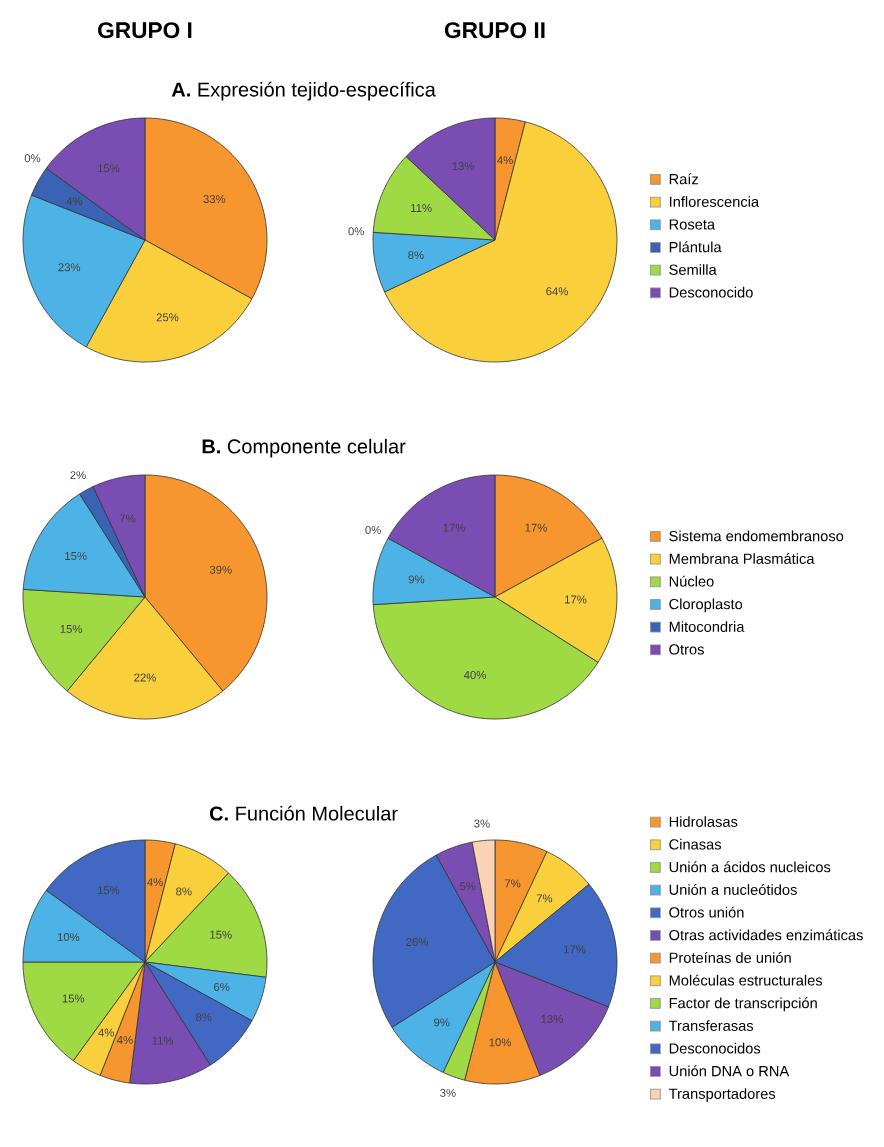 This screenshot has width=884, height=1147. I want to click on legend-label: Unión a nucleótidos, so click(733, 889).